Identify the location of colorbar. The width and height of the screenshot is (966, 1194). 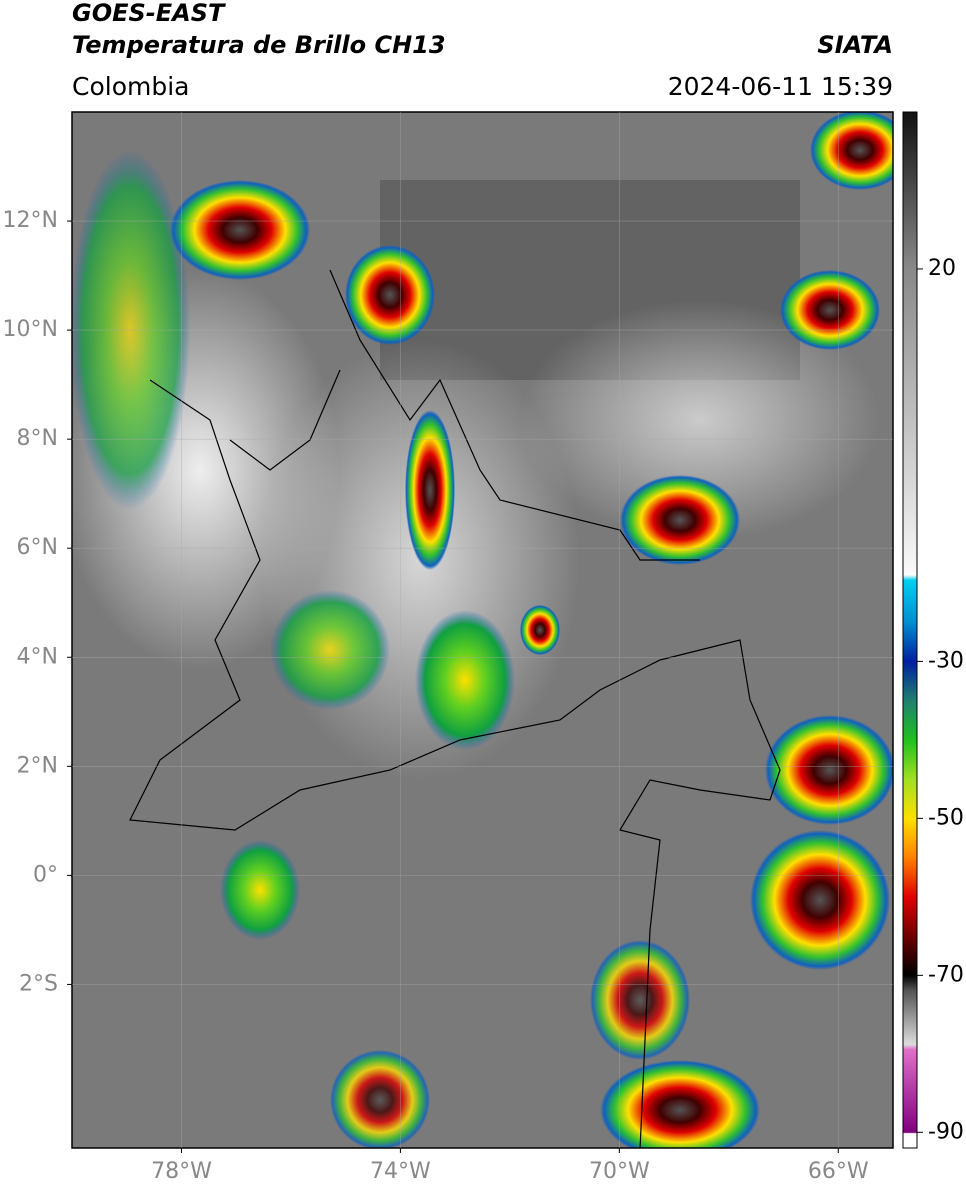
(910, 630).